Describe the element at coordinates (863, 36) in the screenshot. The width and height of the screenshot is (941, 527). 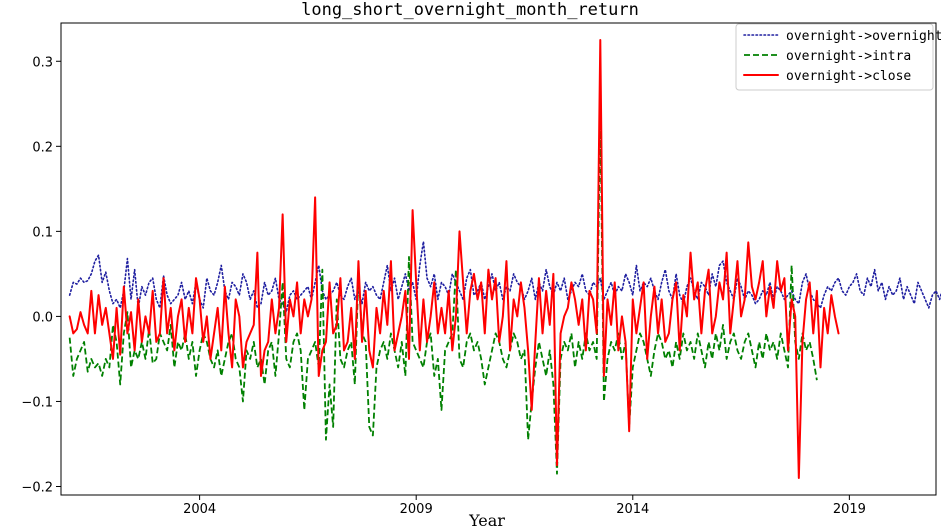
I see `legend-label-1: overnight->overnight` at that location.